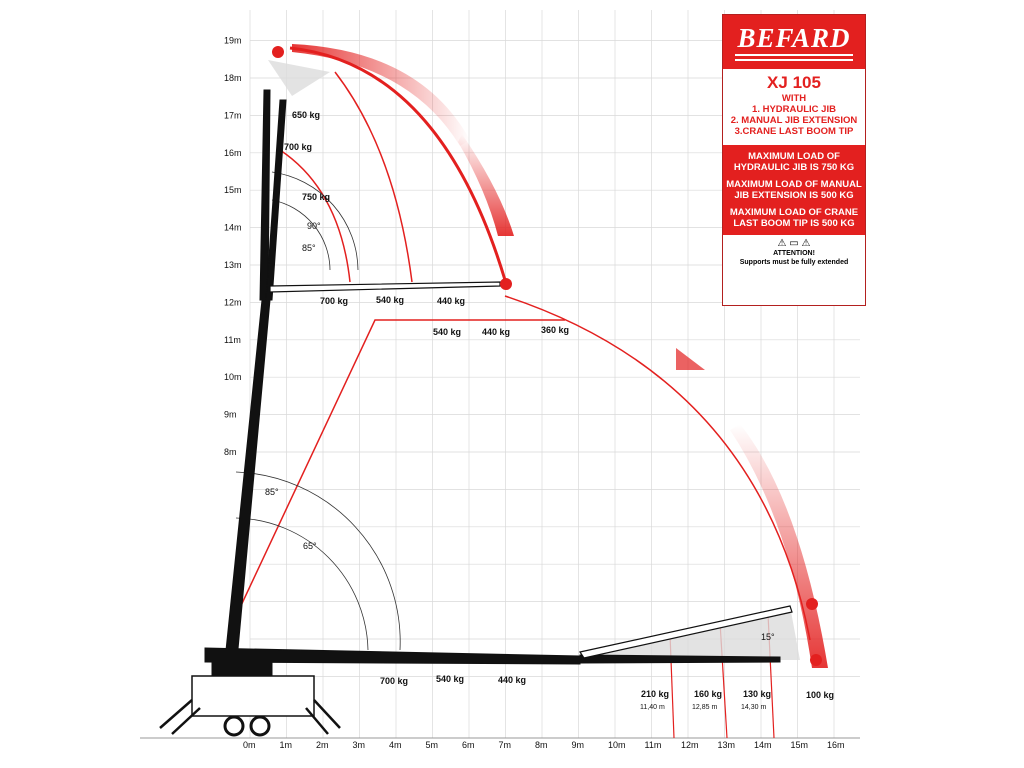 Image resolution: width=1024 pixels, height=768 pixels. What do you see at coordinates (450, 679) in the screenshot?
I see `label-base-540kg: 540 kg` at bounding box center [450, 679].